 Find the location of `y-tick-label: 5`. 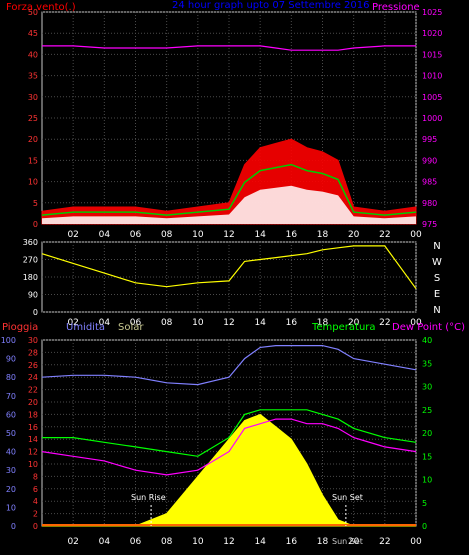

y-tick-label: 5 is located at coordinates (424, 503).